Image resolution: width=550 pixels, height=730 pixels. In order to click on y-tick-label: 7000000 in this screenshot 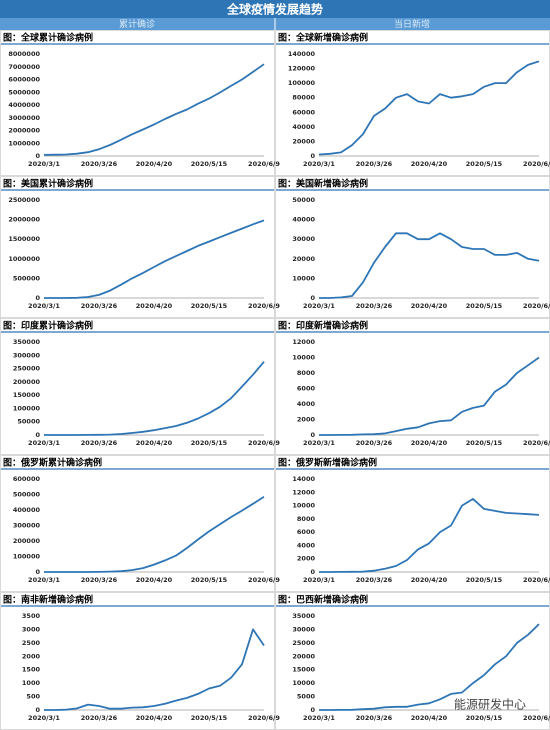, I will do `click(24, 67)`.